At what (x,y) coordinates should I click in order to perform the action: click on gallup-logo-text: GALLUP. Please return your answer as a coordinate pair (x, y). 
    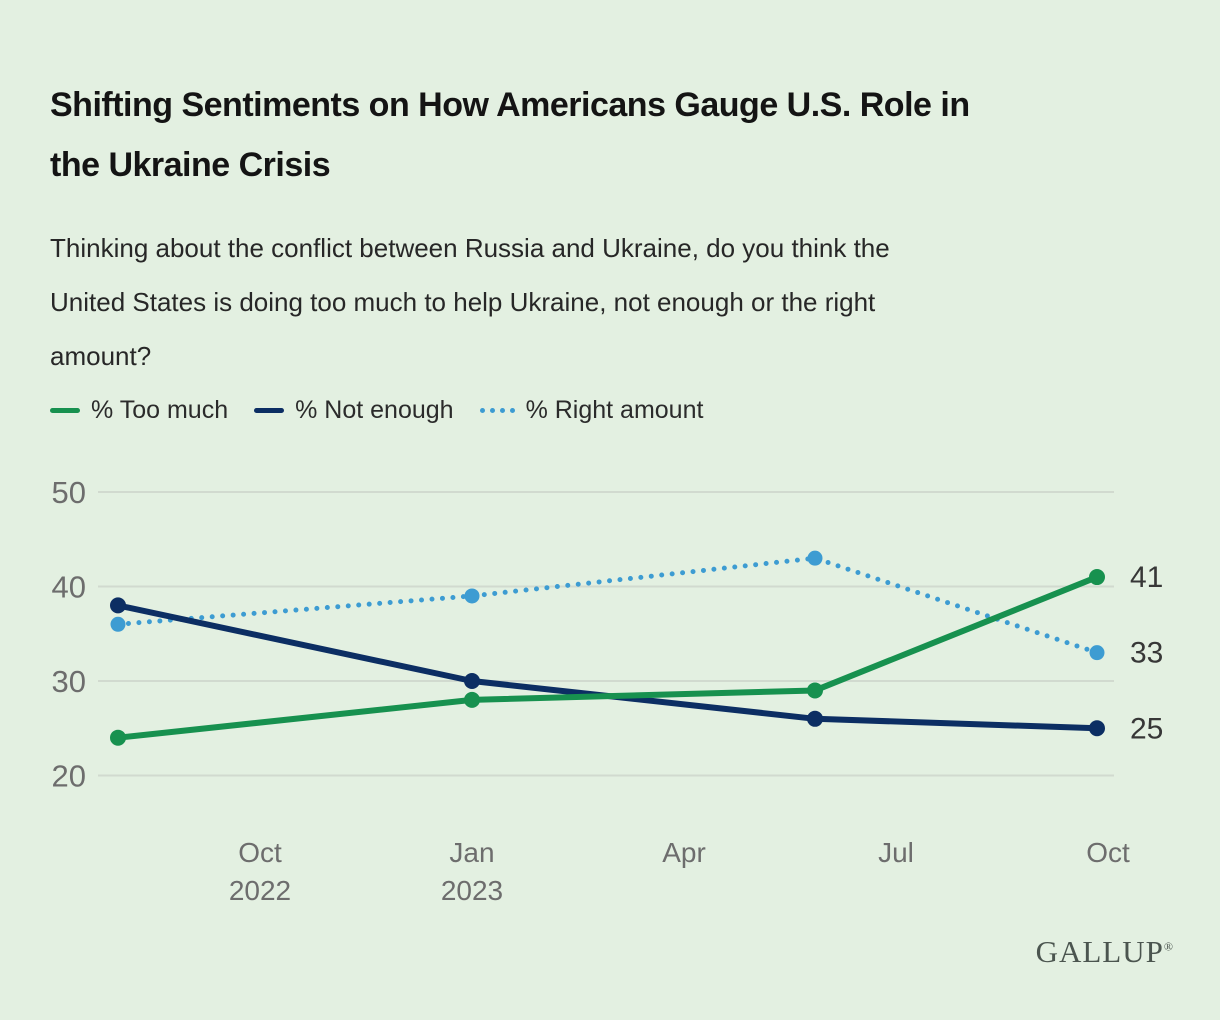
    Looking at the image, I should click on (1099, 951).